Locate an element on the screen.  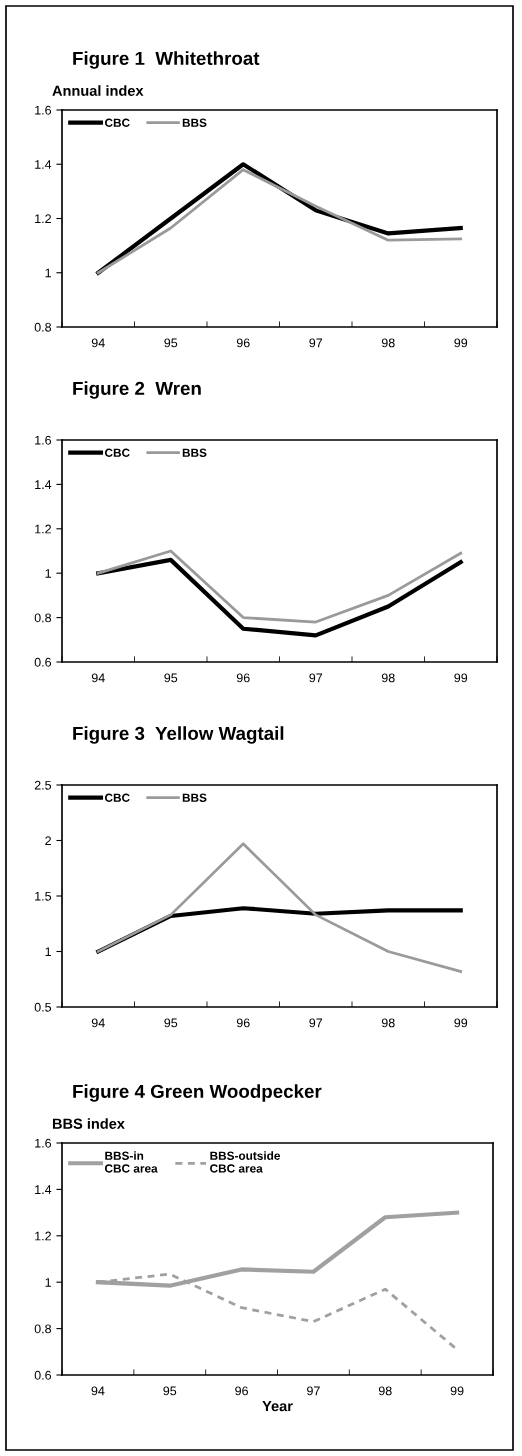
legend-label: BBS-outside CBC area is located at coordinates (245, 1162).